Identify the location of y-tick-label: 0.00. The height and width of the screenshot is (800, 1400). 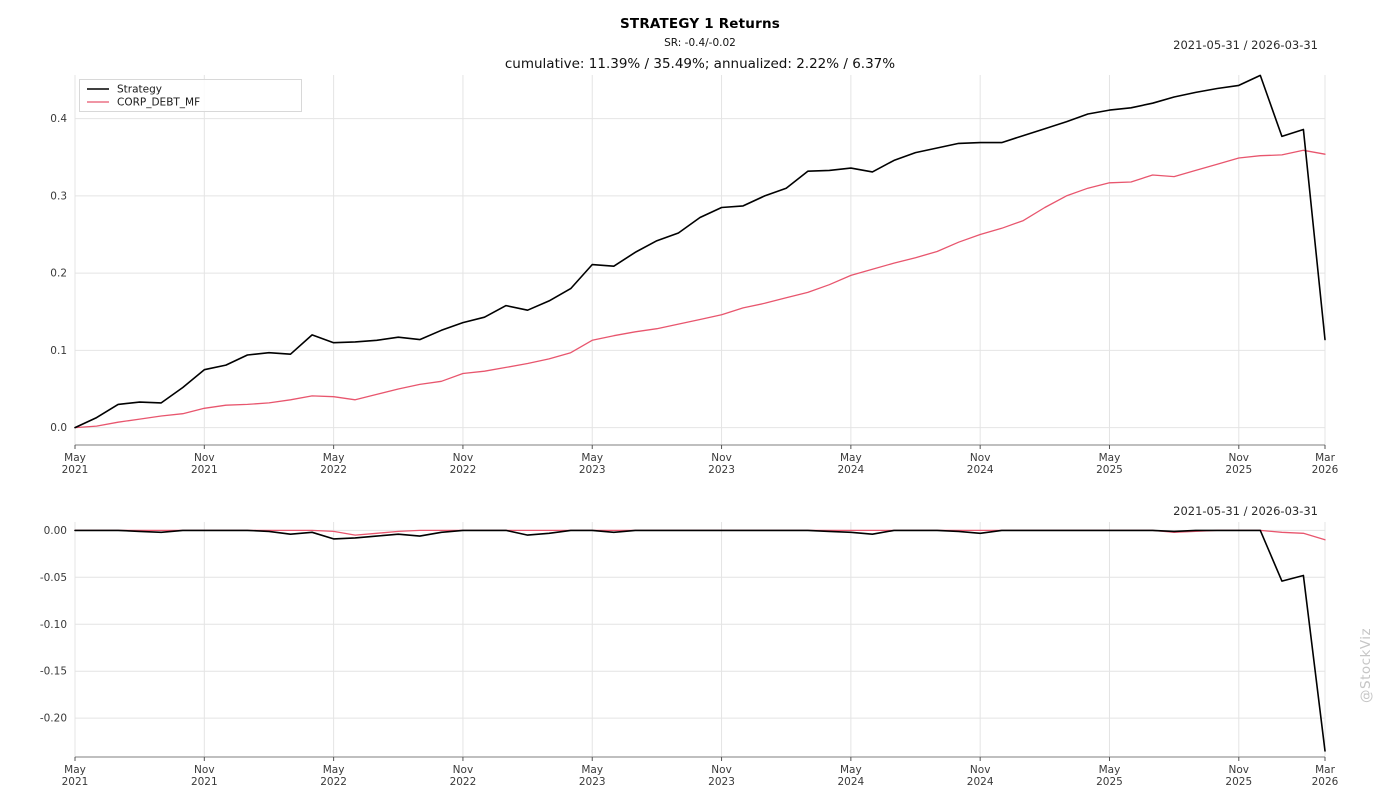
(55, 531).